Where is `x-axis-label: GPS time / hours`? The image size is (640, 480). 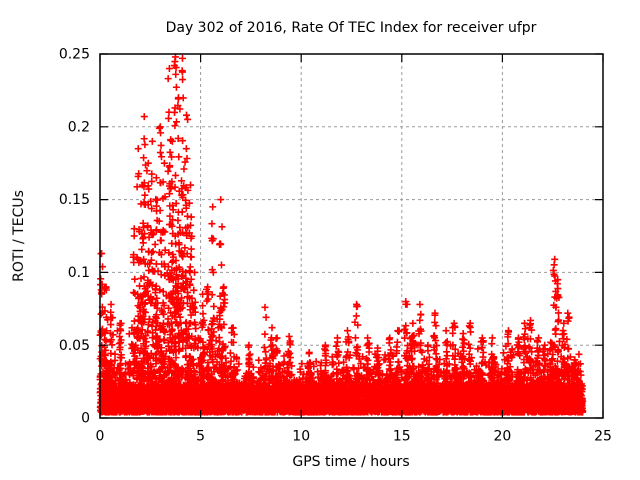
x-axis-label: GPS time / hours is located at coordinates (351, 462).